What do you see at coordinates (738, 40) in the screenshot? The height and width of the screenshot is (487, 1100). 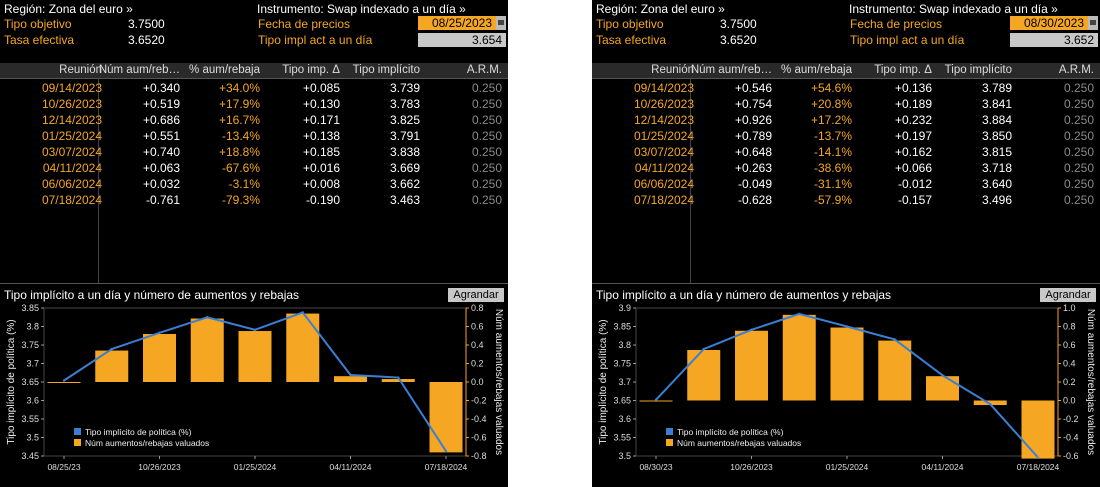 I see `effective-rate-value: 3.6520` at bounding box center [738, 40].